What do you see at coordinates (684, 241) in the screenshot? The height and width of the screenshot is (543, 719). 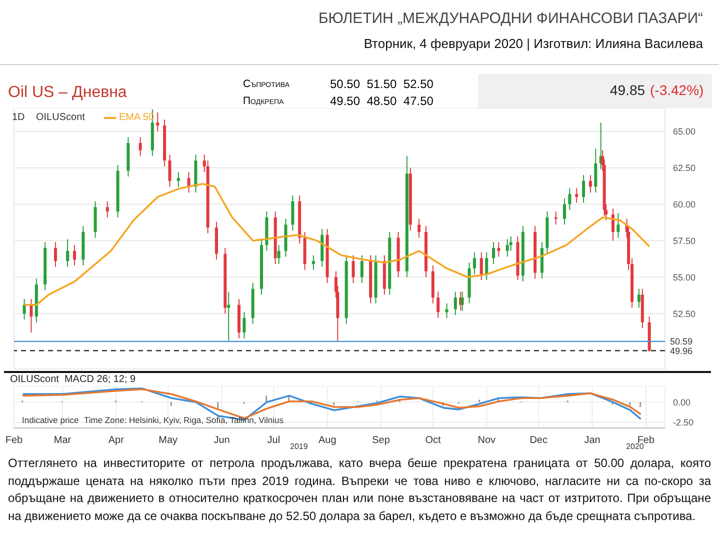 I see `y-tick-label: 57.50` at bounding box center [684, 241].